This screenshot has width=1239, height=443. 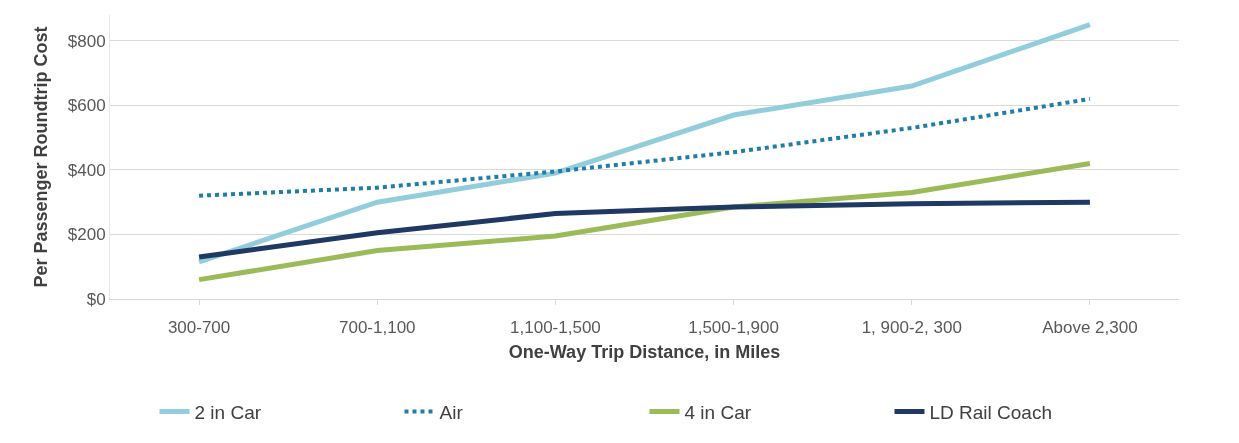 I want to click on x-tick-label: 300-700, so click(x=199, y=328).